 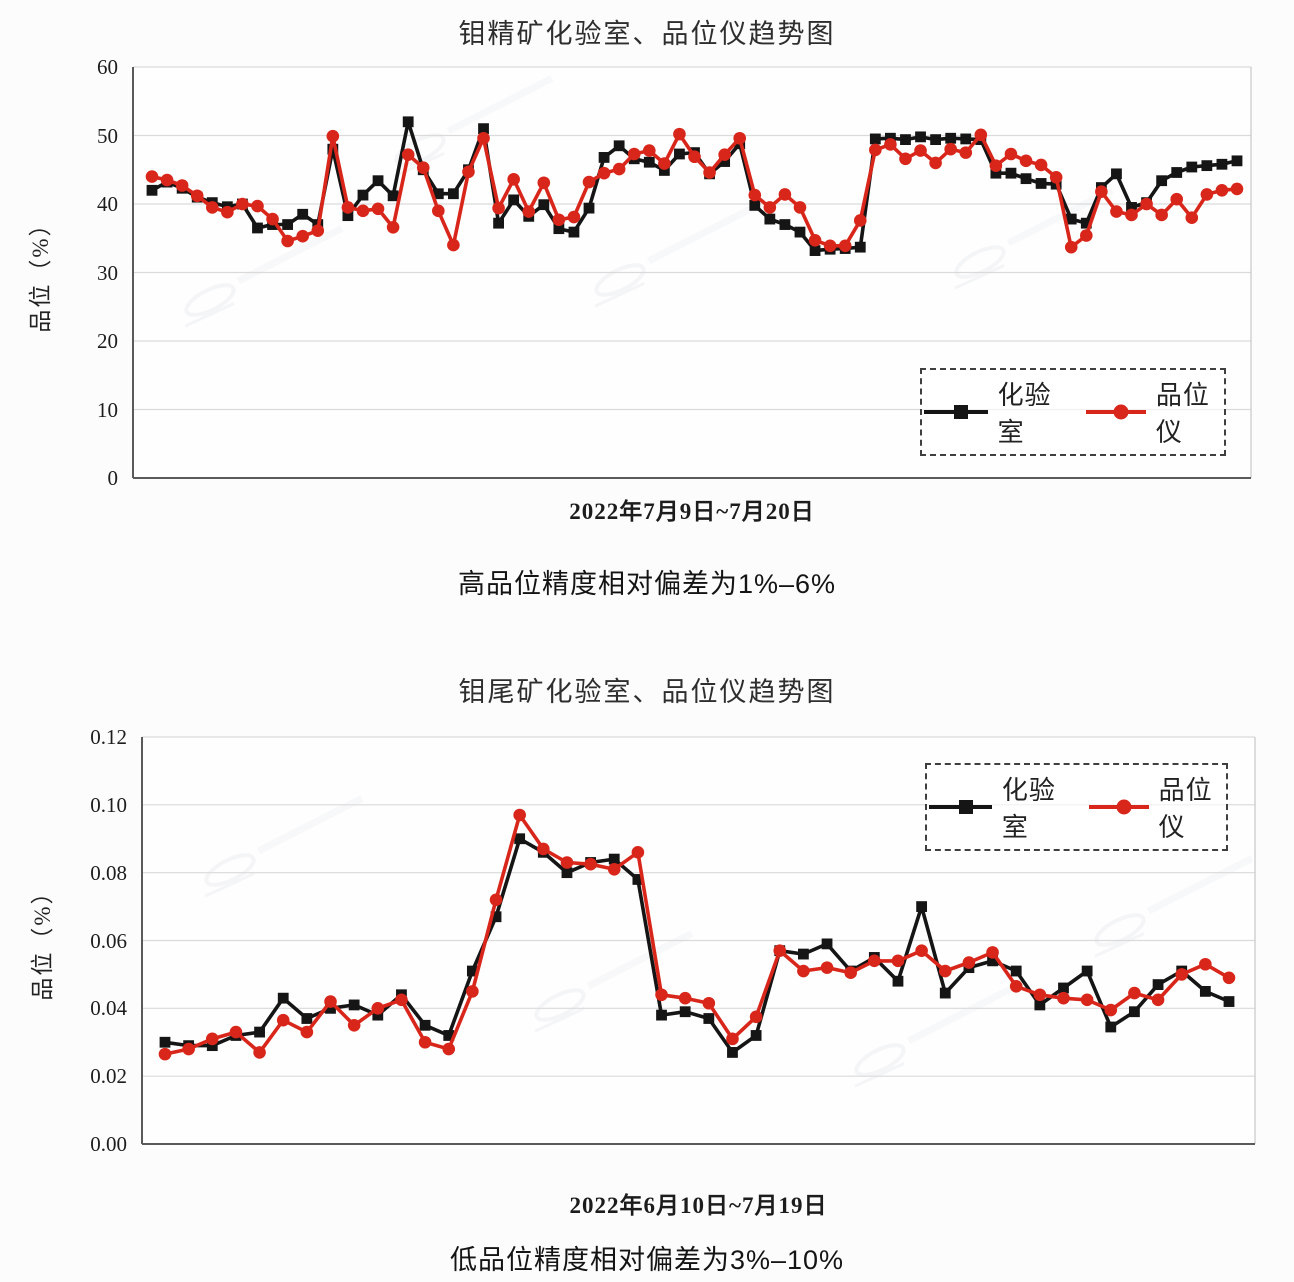 What do you see at coordinates (647, 1260) in the screenshot?
I see `tailings-caption: 低品位精度相对偏差为3%–10%` at bounding box center [647, 1260].